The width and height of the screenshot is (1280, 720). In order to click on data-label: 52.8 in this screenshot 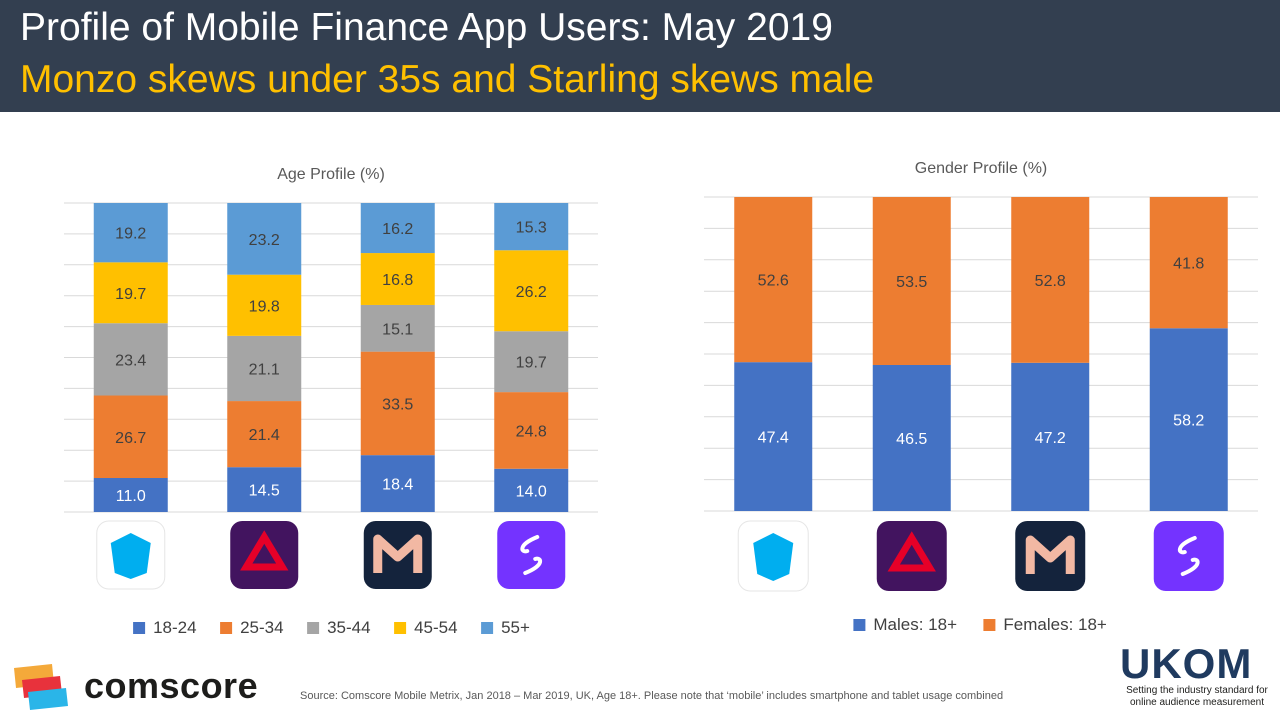, I will do `click(1050, 281)`.